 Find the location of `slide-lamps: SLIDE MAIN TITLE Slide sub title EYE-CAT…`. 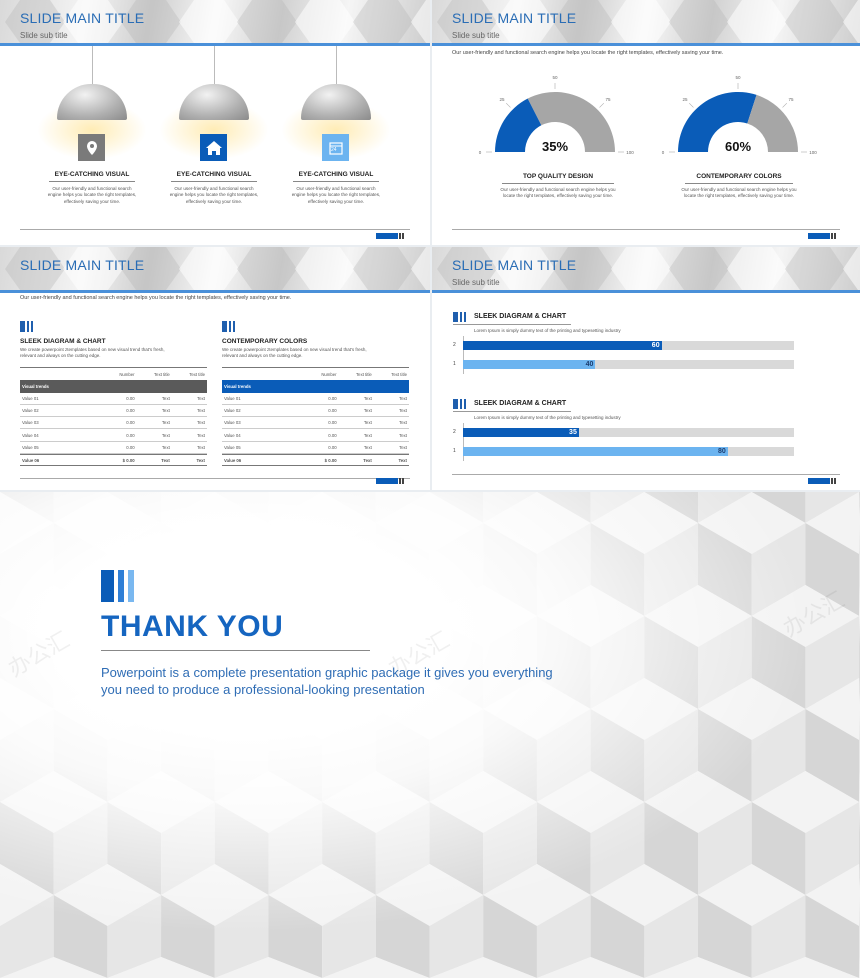

slide-lamps: SLIDE MAIN TITLE Slide sub title EYE-CAT… is located at coordinates (215, 122).